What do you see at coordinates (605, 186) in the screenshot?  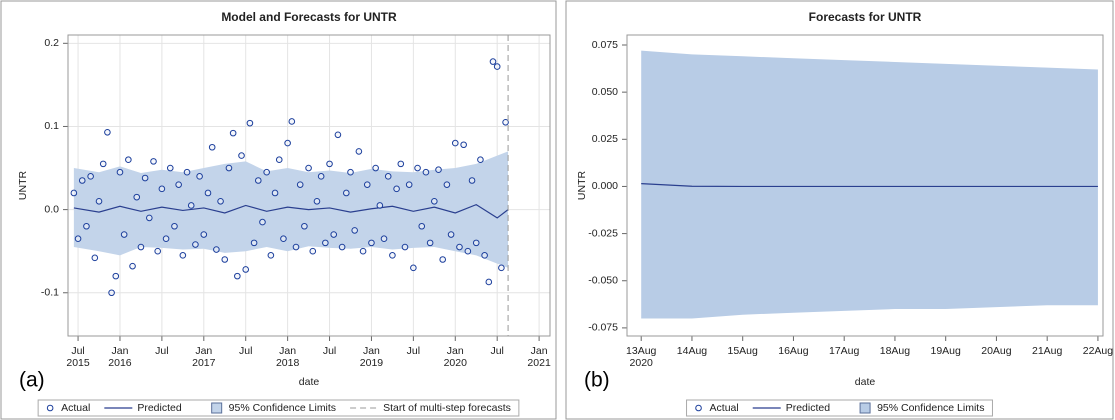 I see `y-tick-label: 0.000` at bounding box center [605, 186].